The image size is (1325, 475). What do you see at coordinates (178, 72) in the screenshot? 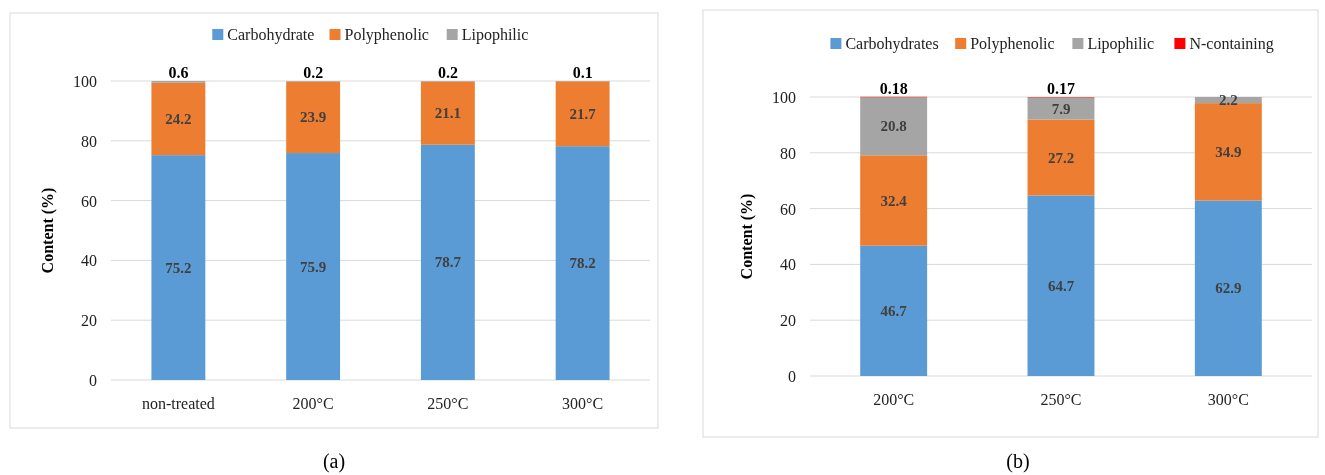
I see `data-label: 0.6` at bounding box center [178, 72].